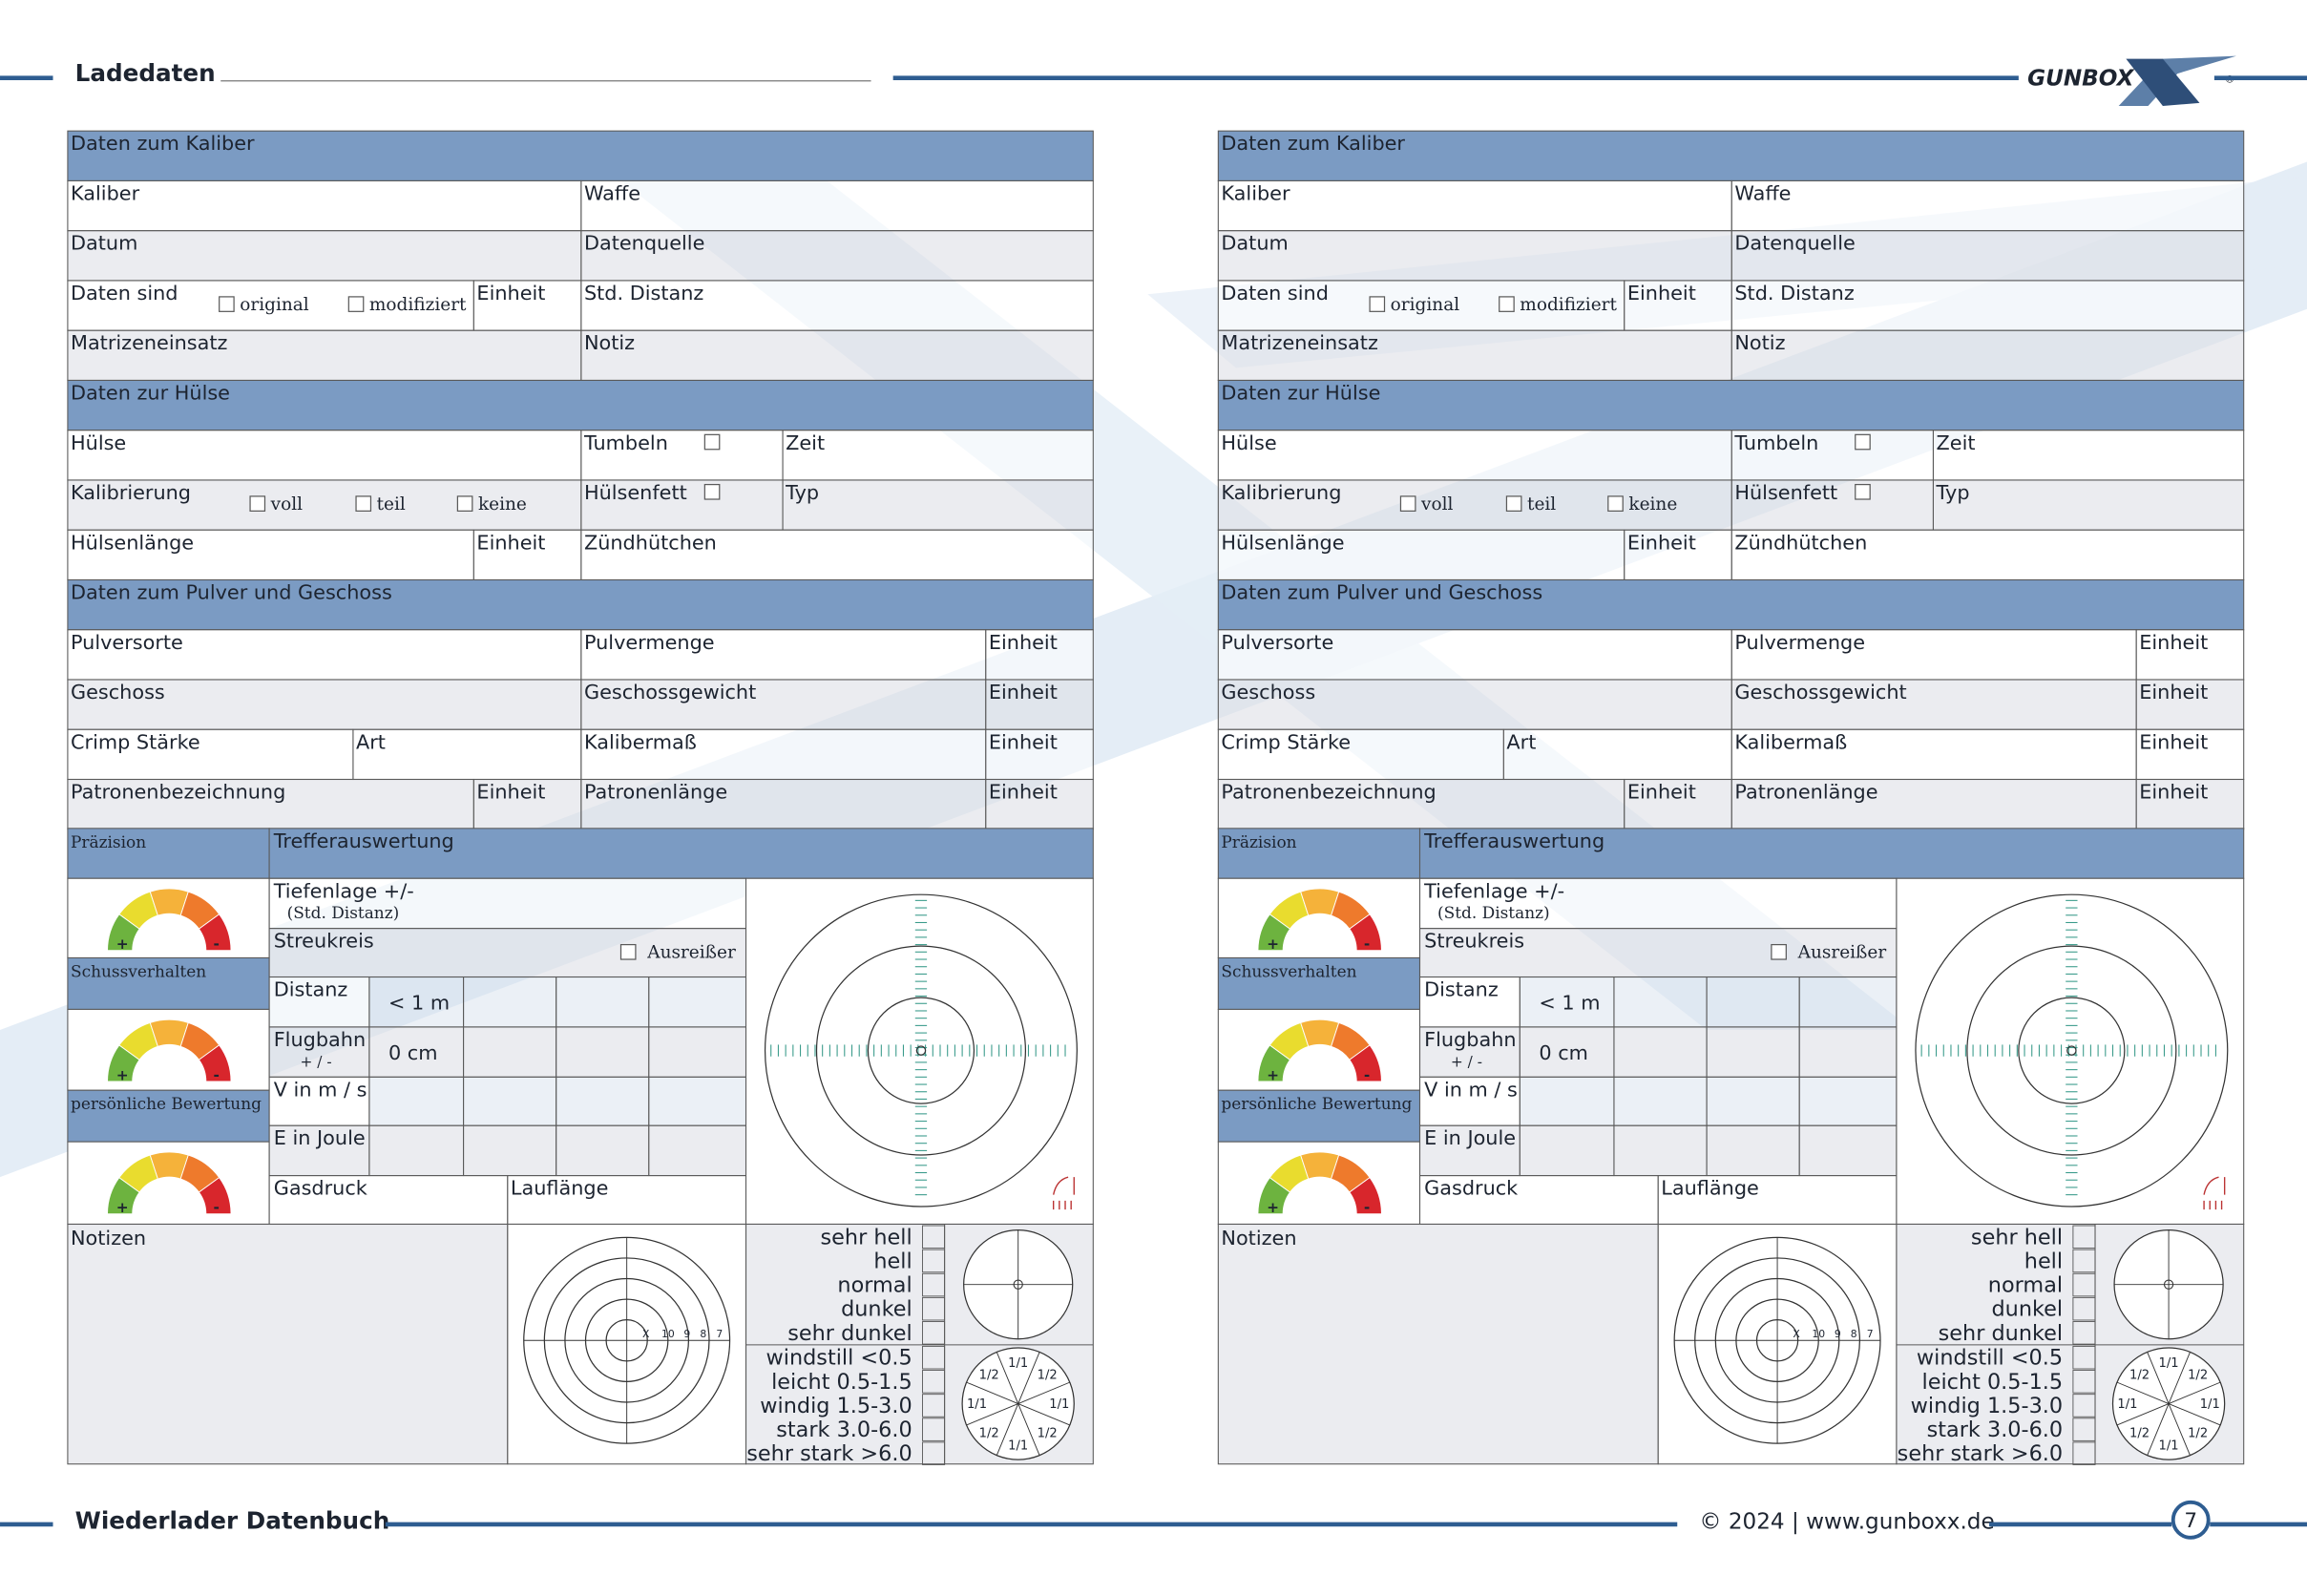 Image resolution: width=2307 pixels, height=1596 pixels. What do you see at coordinates (311, 990) in the screenshot?
I see `grid-row-label: Distanz` at bounding box center [311, 990].